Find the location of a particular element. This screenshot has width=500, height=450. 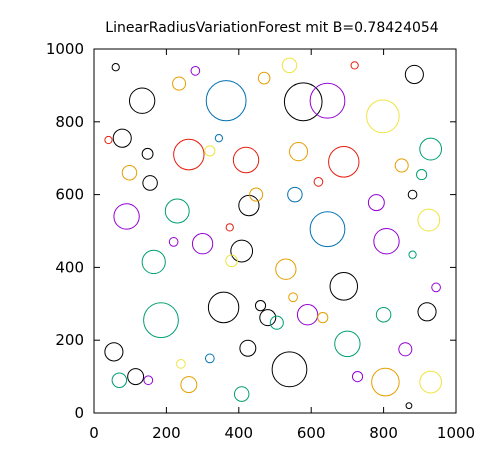

y-tick-label: 600 is located at coordinates (69, 195).